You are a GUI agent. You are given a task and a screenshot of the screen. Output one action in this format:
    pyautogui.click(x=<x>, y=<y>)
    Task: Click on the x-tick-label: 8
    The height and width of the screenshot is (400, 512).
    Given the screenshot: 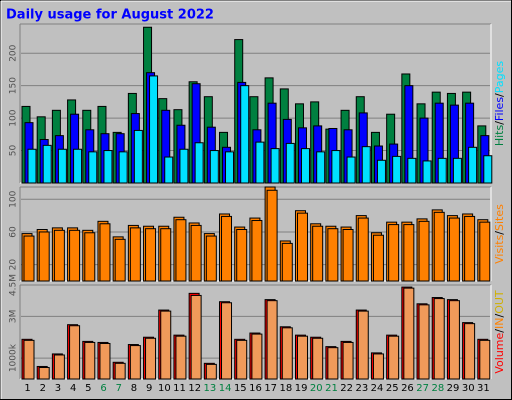 What is the action you would take?
    pyautogui.click(x=134, y=388)
    